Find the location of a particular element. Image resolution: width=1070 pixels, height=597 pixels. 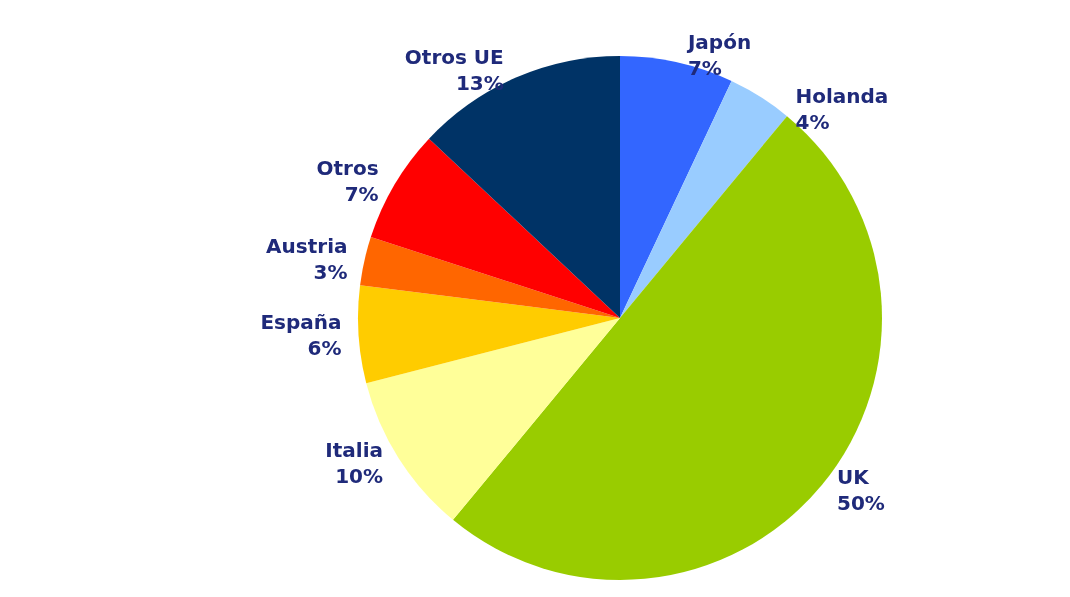

data-label: 10% is located at coordinates (359, 475).